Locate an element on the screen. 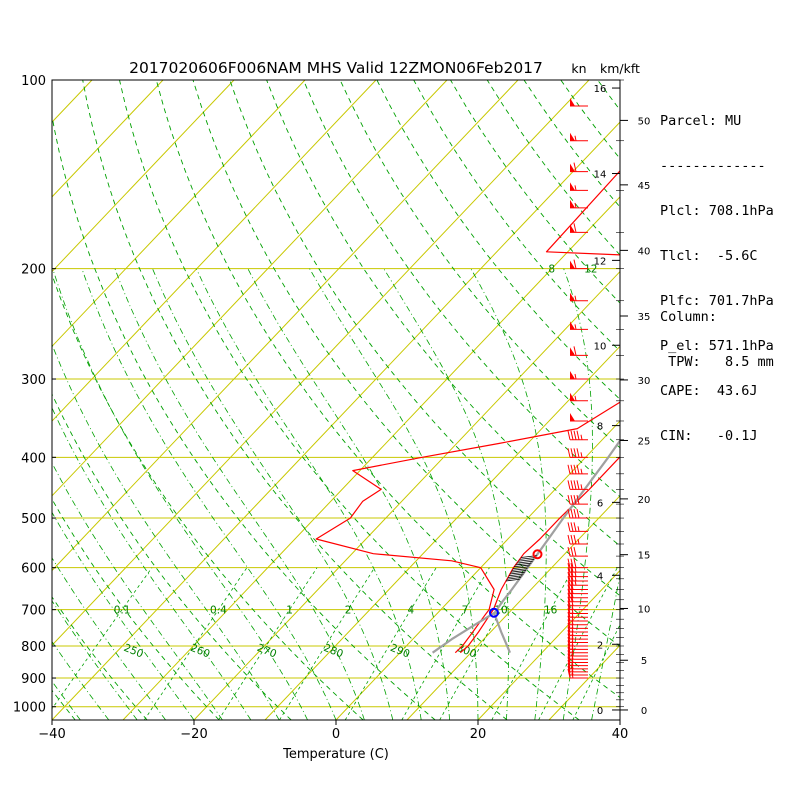  cin-value: CIN: -0.1J is located at coordinates (709, 436).